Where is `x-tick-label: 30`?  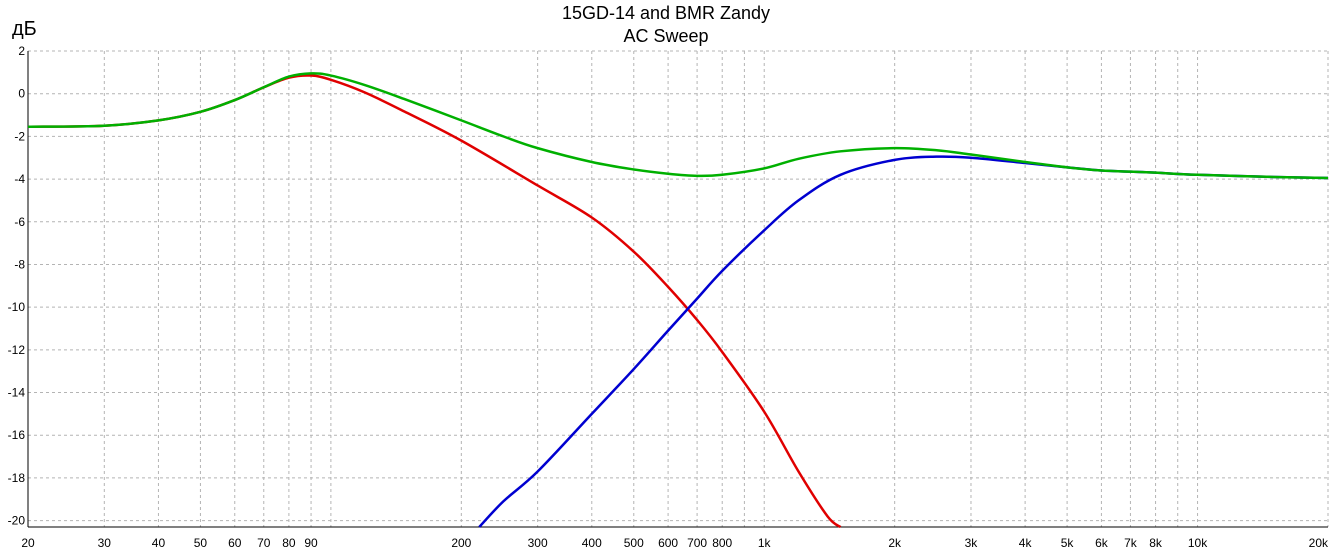 x-tick-label: 30 is located at coordinates (105, 543).